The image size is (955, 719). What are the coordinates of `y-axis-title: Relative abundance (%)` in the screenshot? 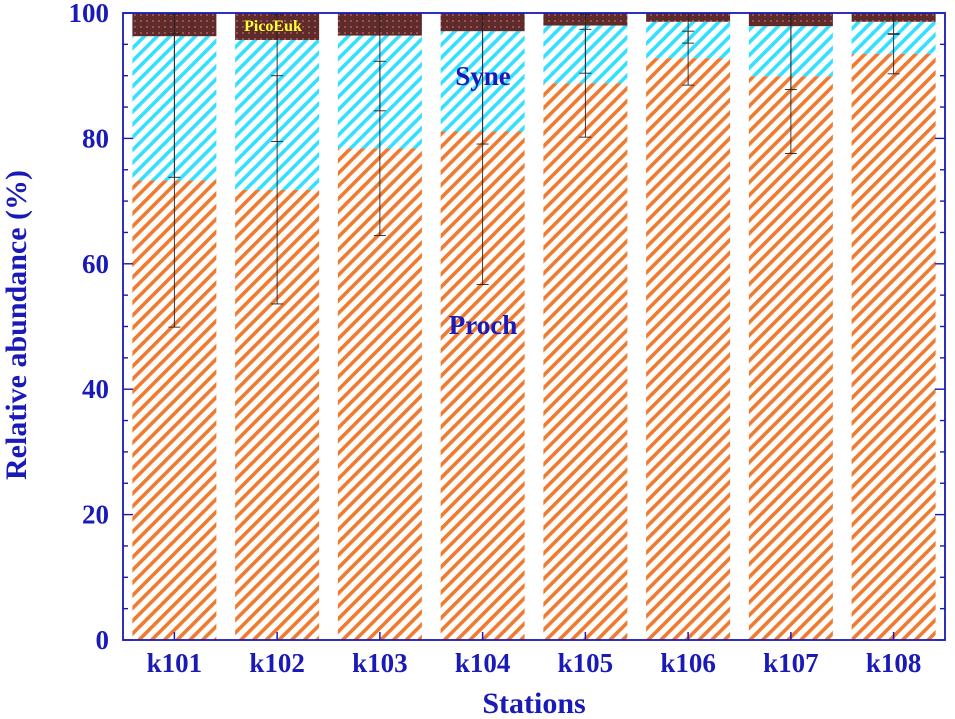 It's located at (16, 325).